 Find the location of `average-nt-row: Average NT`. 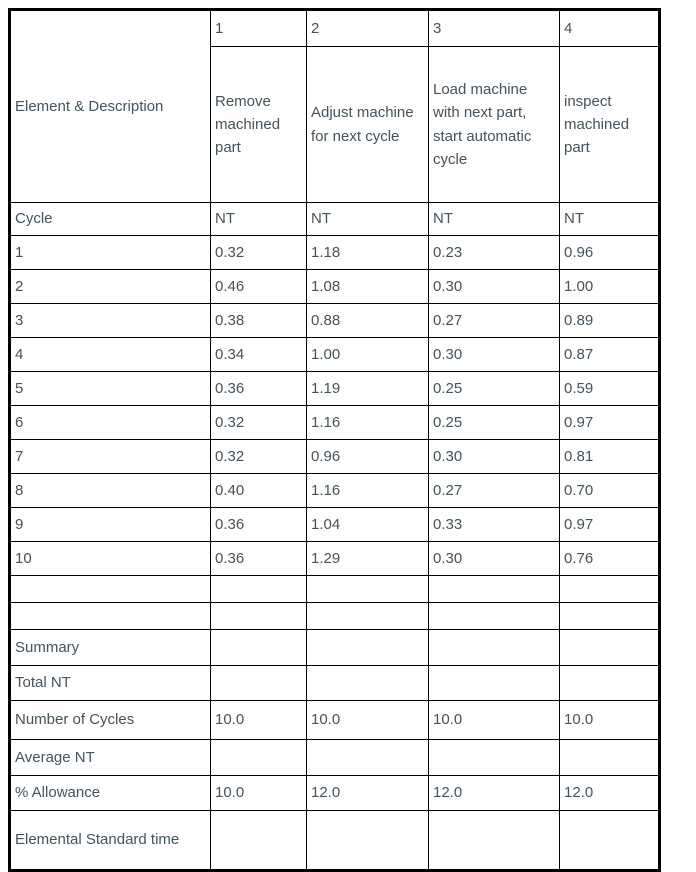

average-nt-row: Average NT is located at coordinates (334, 757).